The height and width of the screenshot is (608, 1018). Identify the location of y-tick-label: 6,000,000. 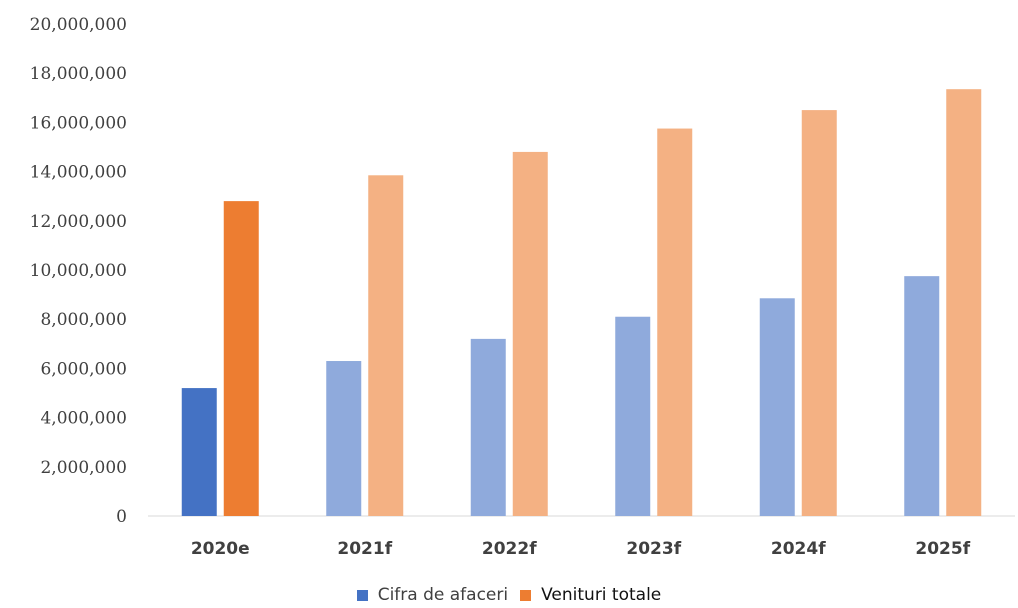
(83, 369).